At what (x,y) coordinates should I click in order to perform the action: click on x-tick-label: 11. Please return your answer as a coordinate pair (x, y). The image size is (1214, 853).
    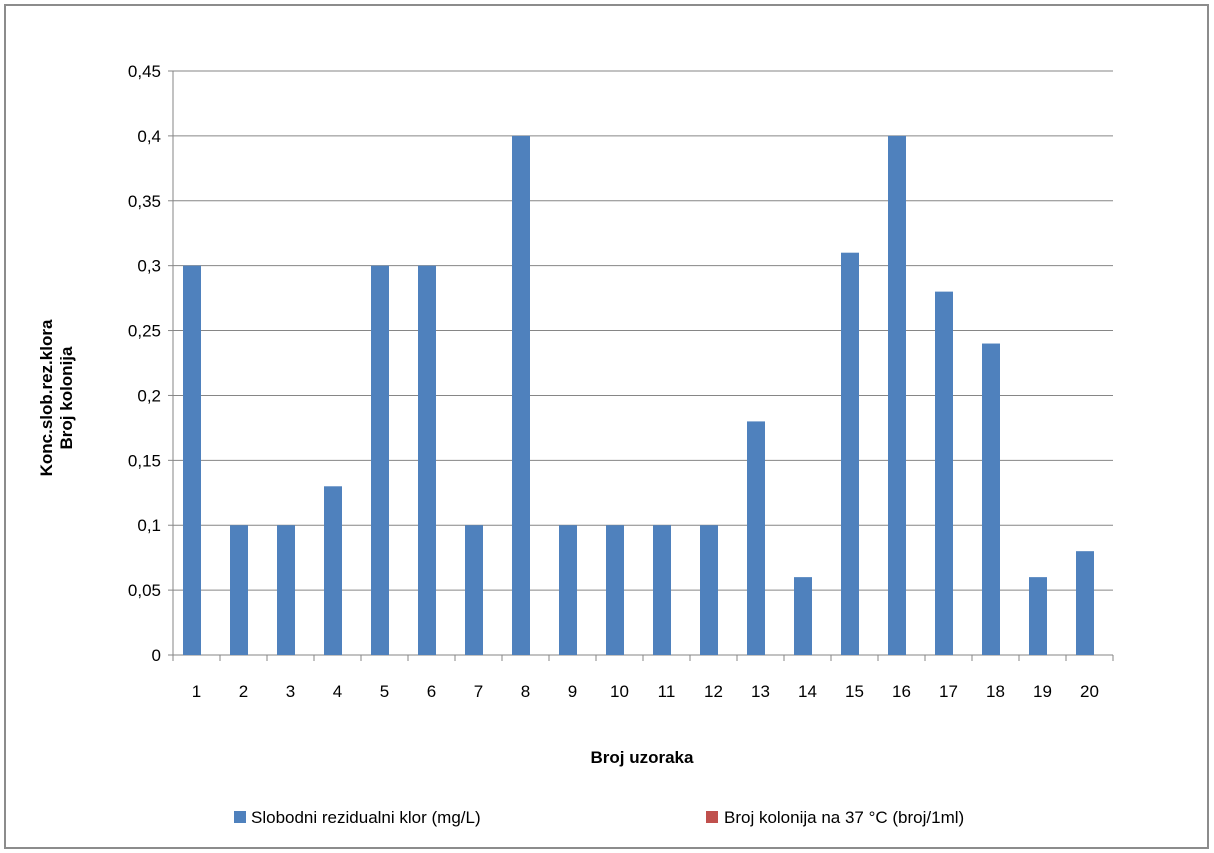
    Looking at the image, I should click on (667, 691).